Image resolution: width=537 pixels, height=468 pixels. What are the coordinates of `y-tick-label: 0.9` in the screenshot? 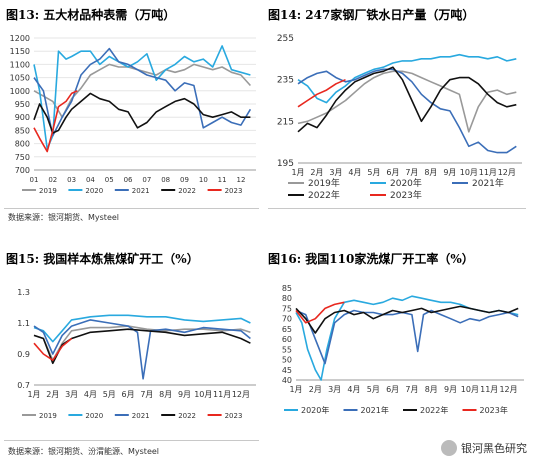 It's located at (23, 354).